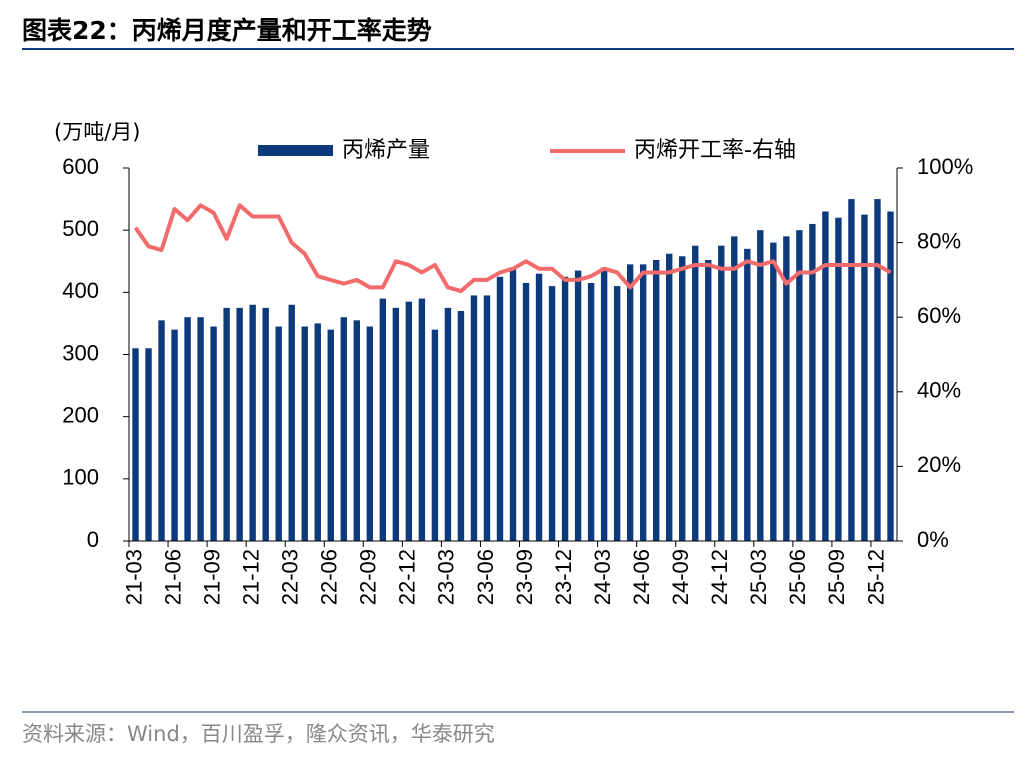 This screenshot has height=760, width=1036. Describe the element at coordinates (939, 464) in the screenshot. I see `y2-tick-label: 20%` at that location.